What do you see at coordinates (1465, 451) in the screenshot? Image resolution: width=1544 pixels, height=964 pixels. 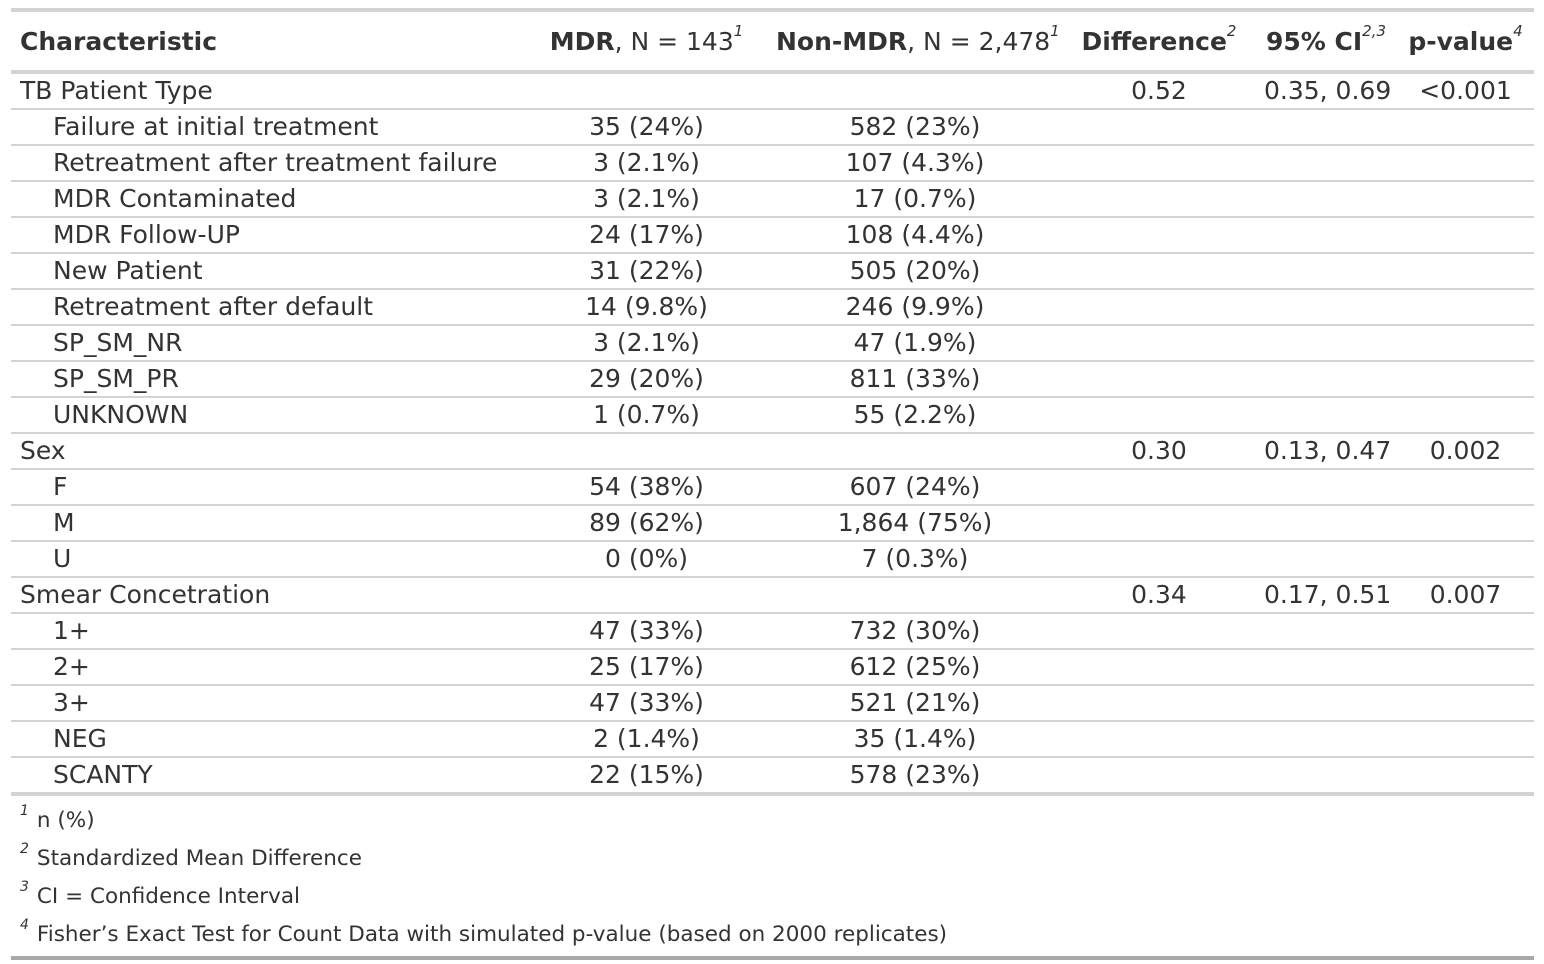 I see `p-value: 0.002` at bounding box center [1465, 451].